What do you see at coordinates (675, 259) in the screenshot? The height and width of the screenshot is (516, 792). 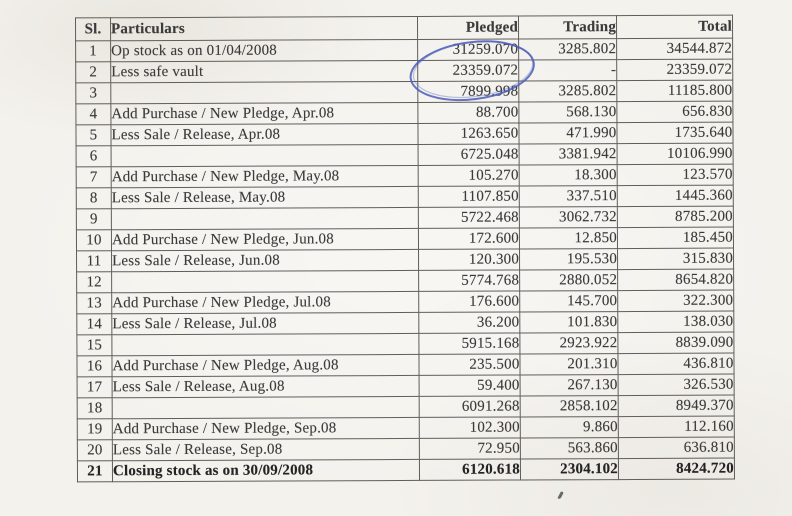 I see `cell-total: 315.830` at bounding box center [675, 259].